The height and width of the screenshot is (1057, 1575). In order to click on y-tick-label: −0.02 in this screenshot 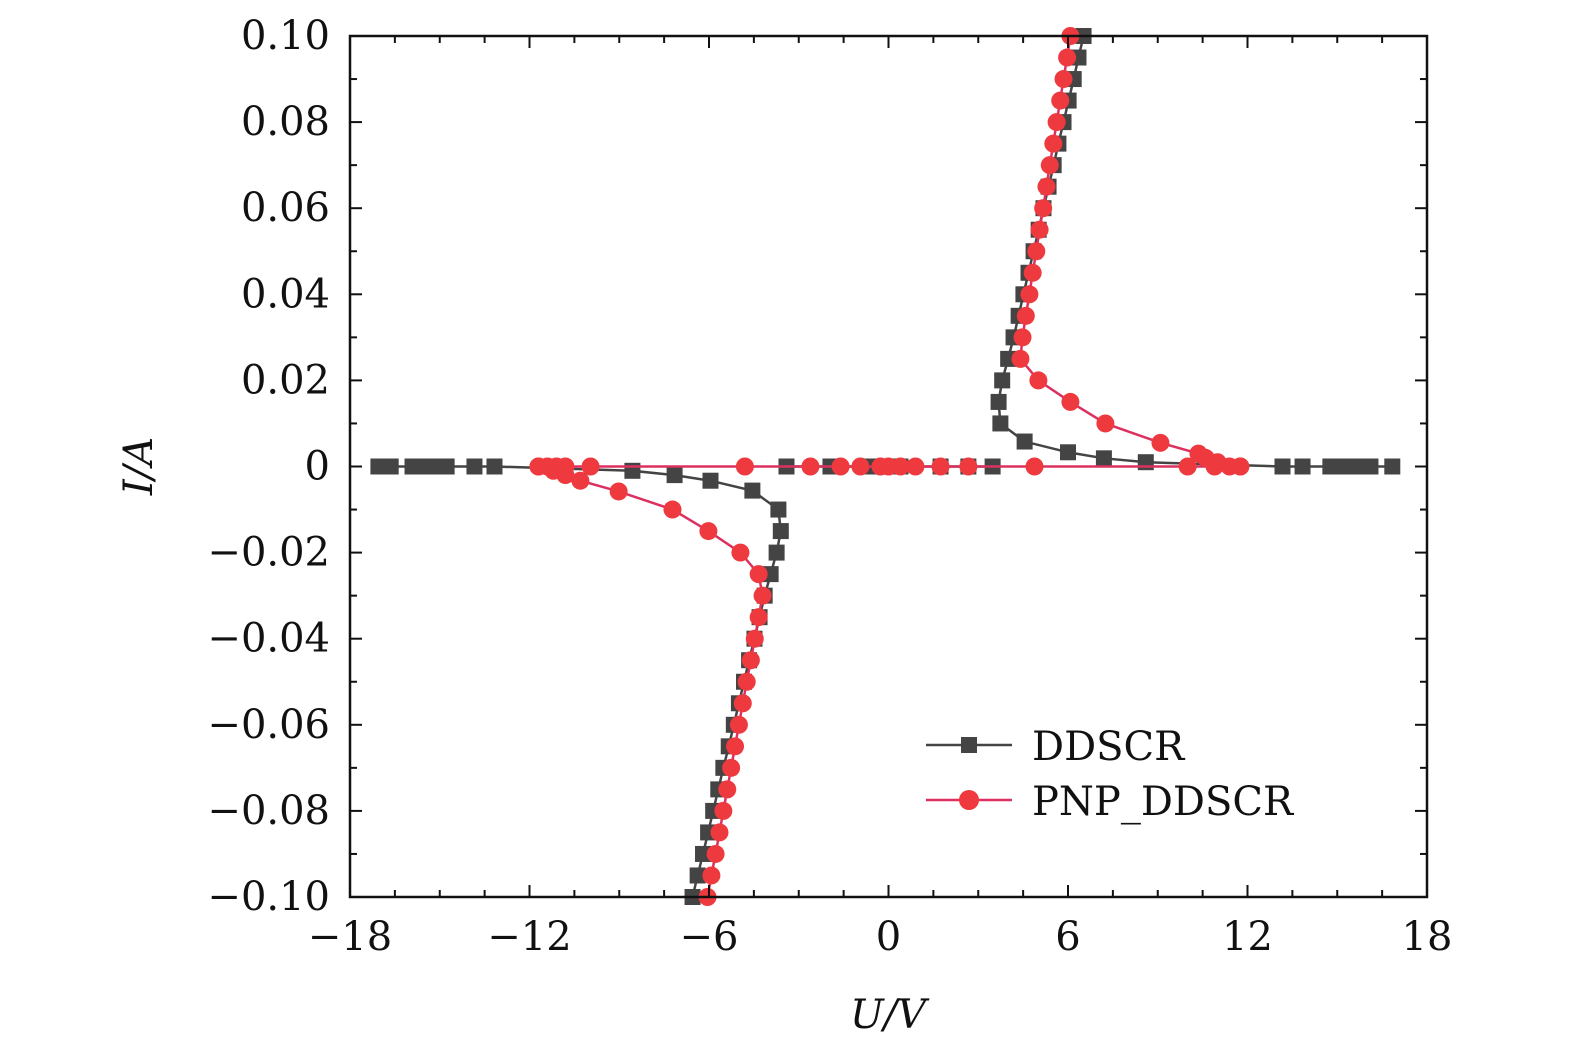, I will do `click(268, 553)`.